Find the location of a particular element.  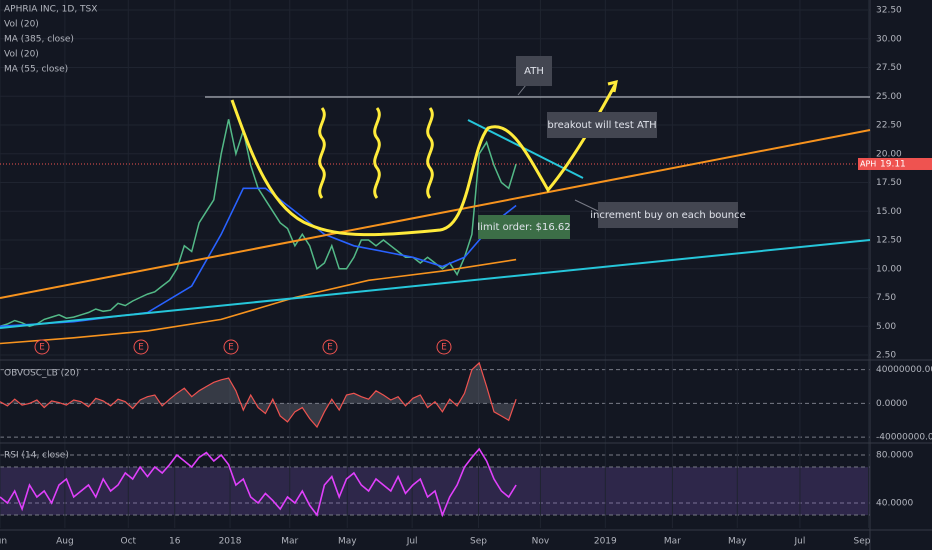

x-tick-label: Jun is located at coordinates (3, 542).